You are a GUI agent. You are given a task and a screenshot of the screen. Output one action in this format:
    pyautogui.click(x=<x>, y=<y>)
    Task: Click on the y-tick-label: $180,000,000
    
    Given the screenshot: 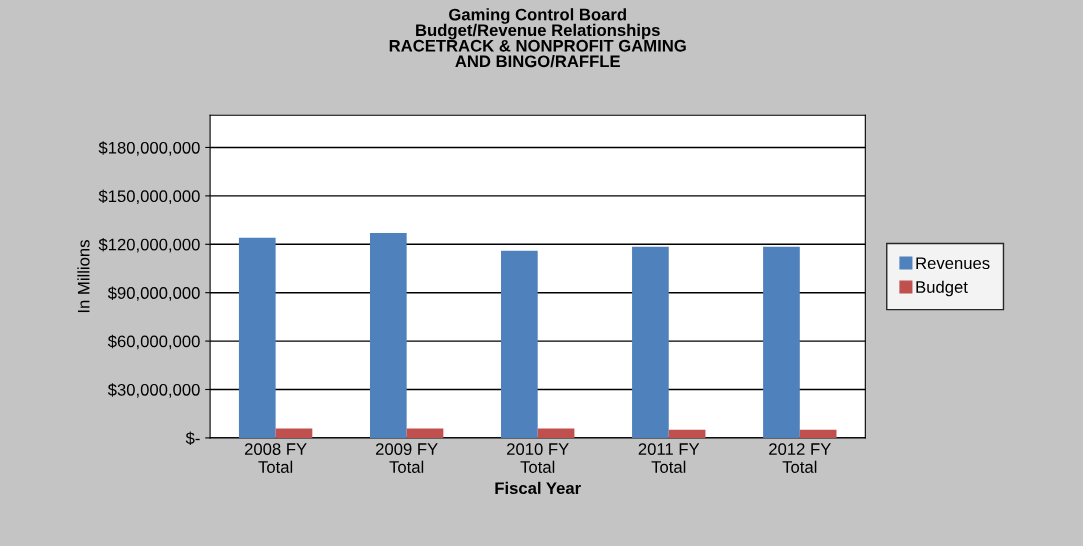 What is the action you would take?
    pyautogui.click(x=149, y=148)
    